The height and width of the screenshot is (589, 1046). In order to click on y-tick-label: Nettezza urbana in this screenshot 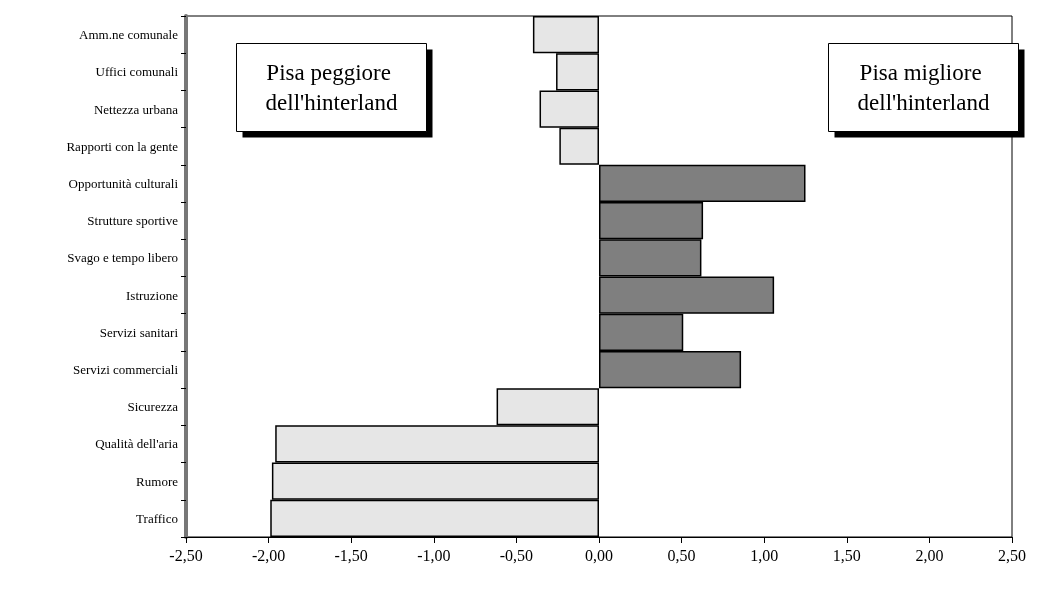, I will do `click(136, 109)`.